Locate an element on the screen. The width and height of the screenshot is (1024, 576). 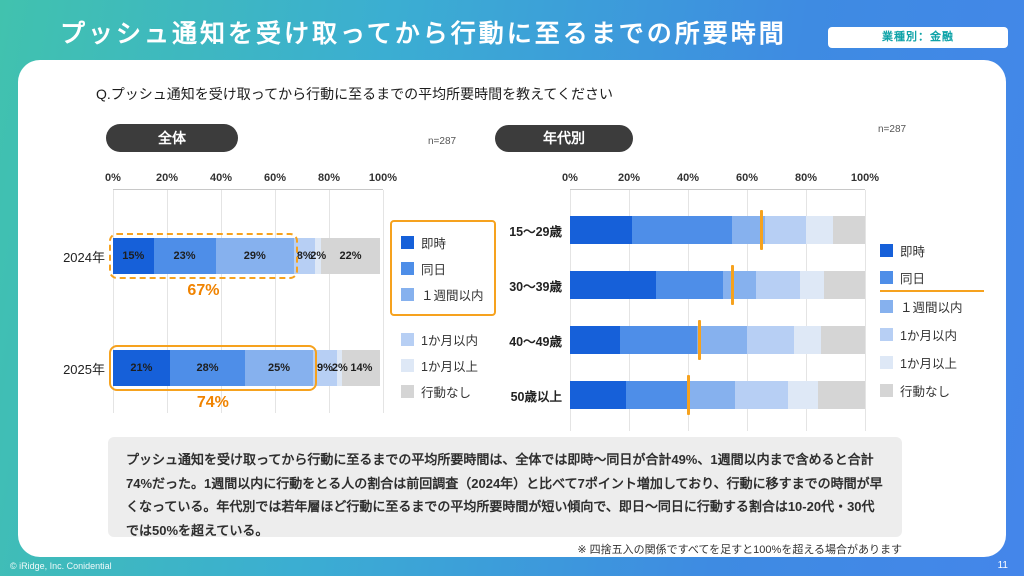
cumulative-percent-label: 67% is located at coordinates (203, 290).